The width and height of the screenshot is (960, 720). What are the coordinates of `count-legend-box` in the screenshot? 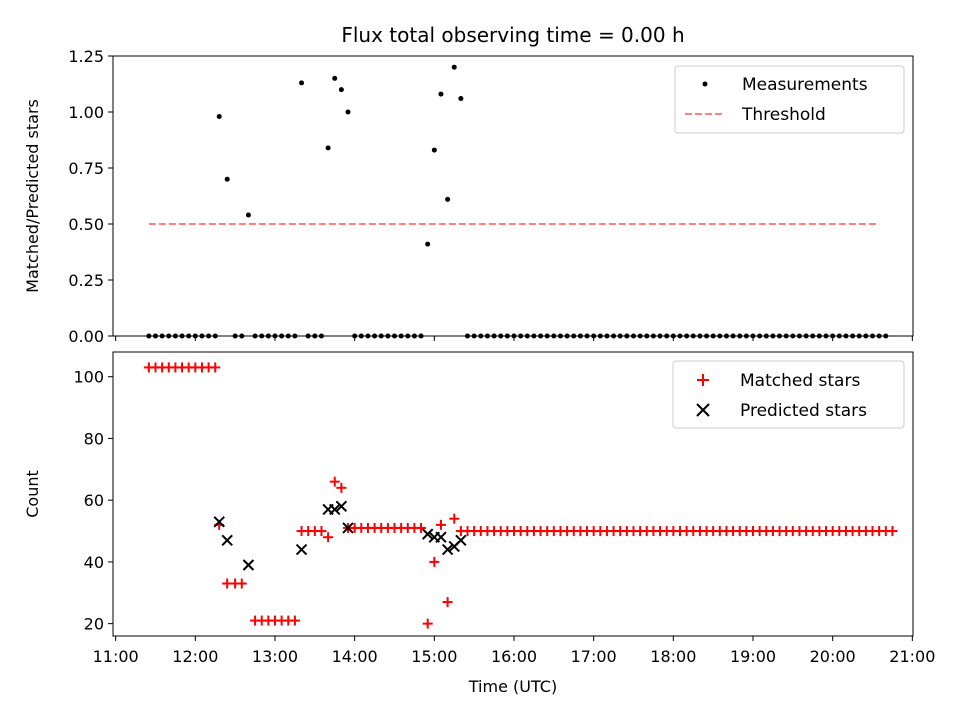 It's located at (788, 394).